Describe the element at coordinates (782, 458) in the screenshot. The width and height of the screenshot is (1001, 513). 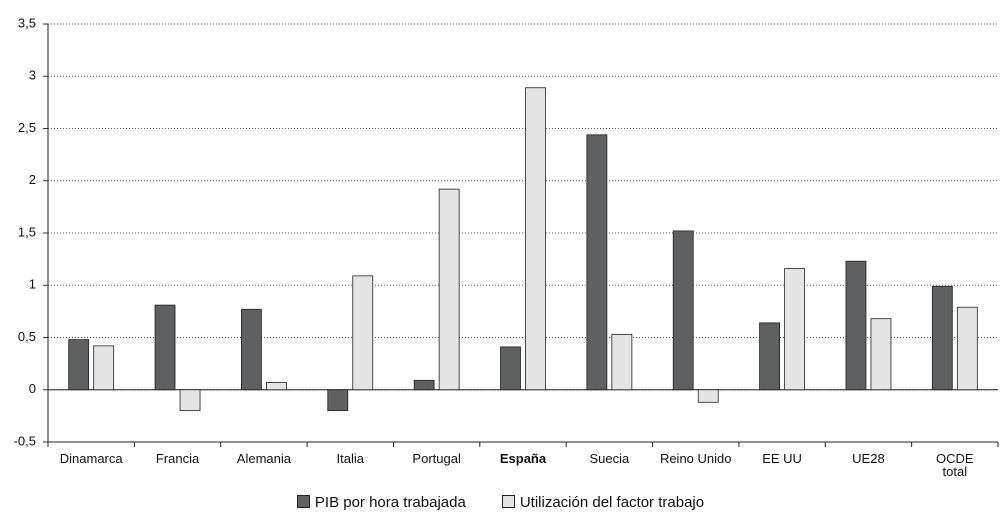
I see `x-tick-label: EE UU` at that location.